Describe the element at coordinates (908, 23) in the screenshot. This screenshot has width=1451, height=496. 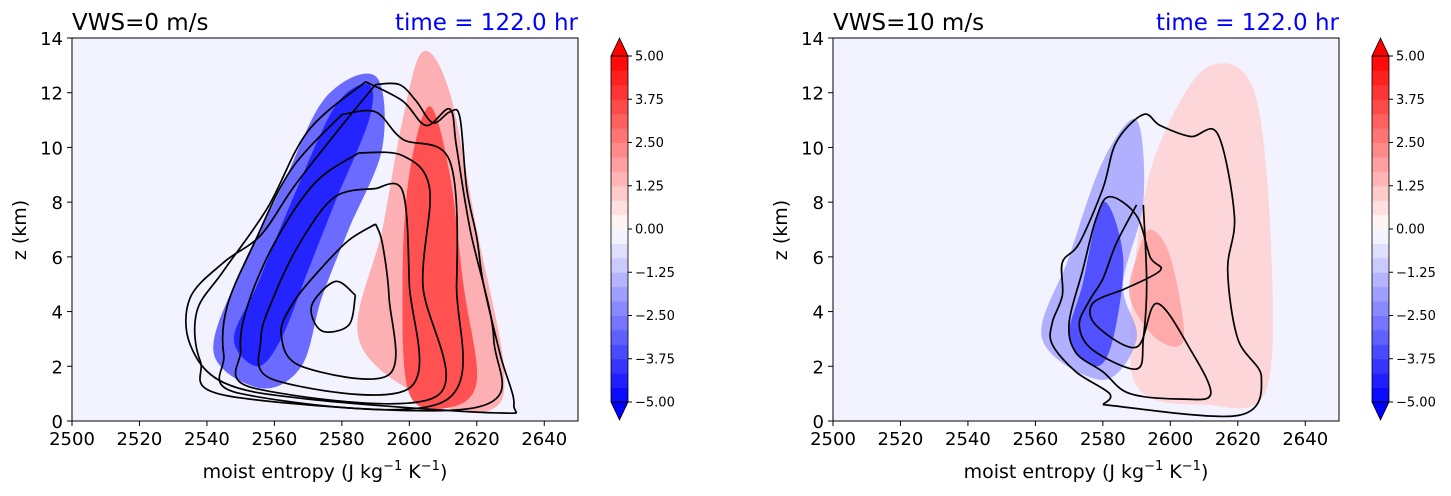
I see `panel-title: VWS=10 m/s` at that location.